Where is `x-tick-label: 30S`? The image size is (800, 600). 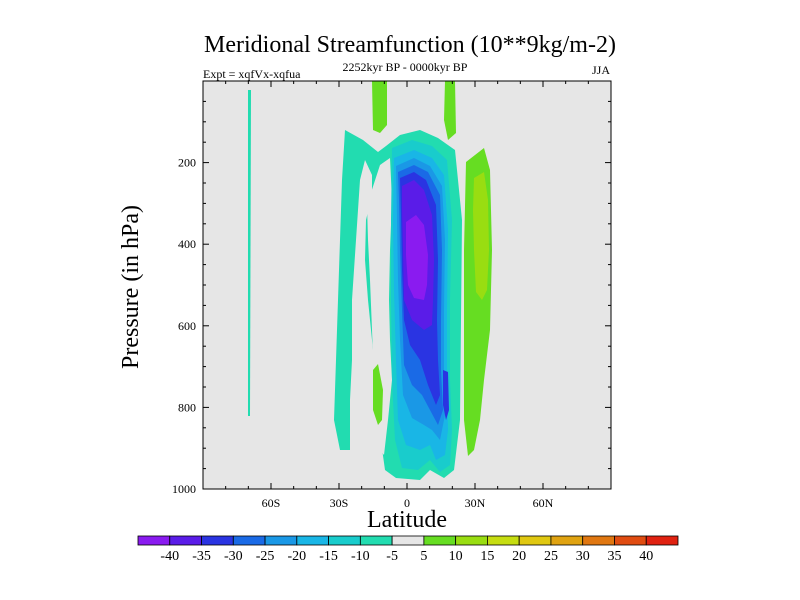
x-tick-label: 30S is located at coordinates (339, 503).